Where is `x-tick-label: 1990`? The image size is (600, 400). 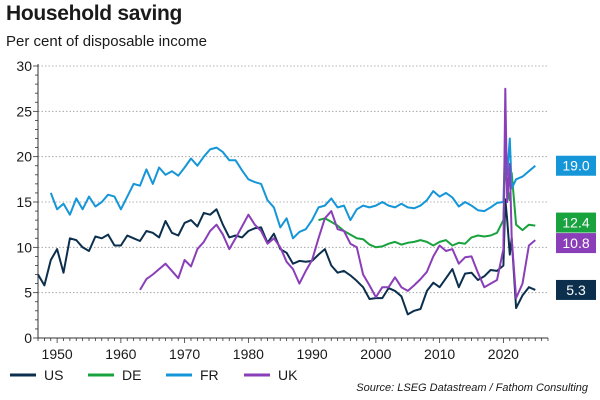 x-tick-label: 1990 is located at coordinates (312, 354).